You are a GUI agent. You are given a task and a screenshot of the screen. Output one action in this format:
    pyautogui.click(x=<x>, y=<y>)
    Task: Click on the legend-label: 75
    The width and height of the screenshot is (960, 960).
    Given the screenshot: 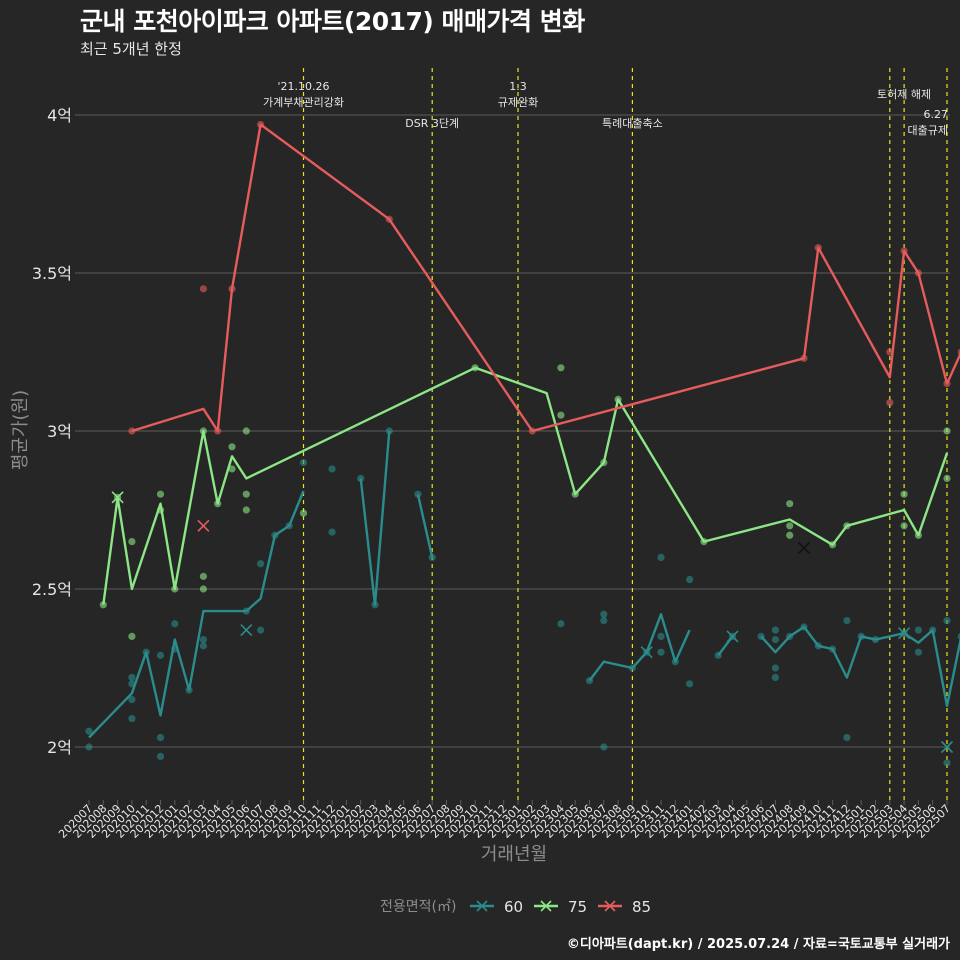 What is the action you would take?
    pyautogui.click(x=577, y=907)
    